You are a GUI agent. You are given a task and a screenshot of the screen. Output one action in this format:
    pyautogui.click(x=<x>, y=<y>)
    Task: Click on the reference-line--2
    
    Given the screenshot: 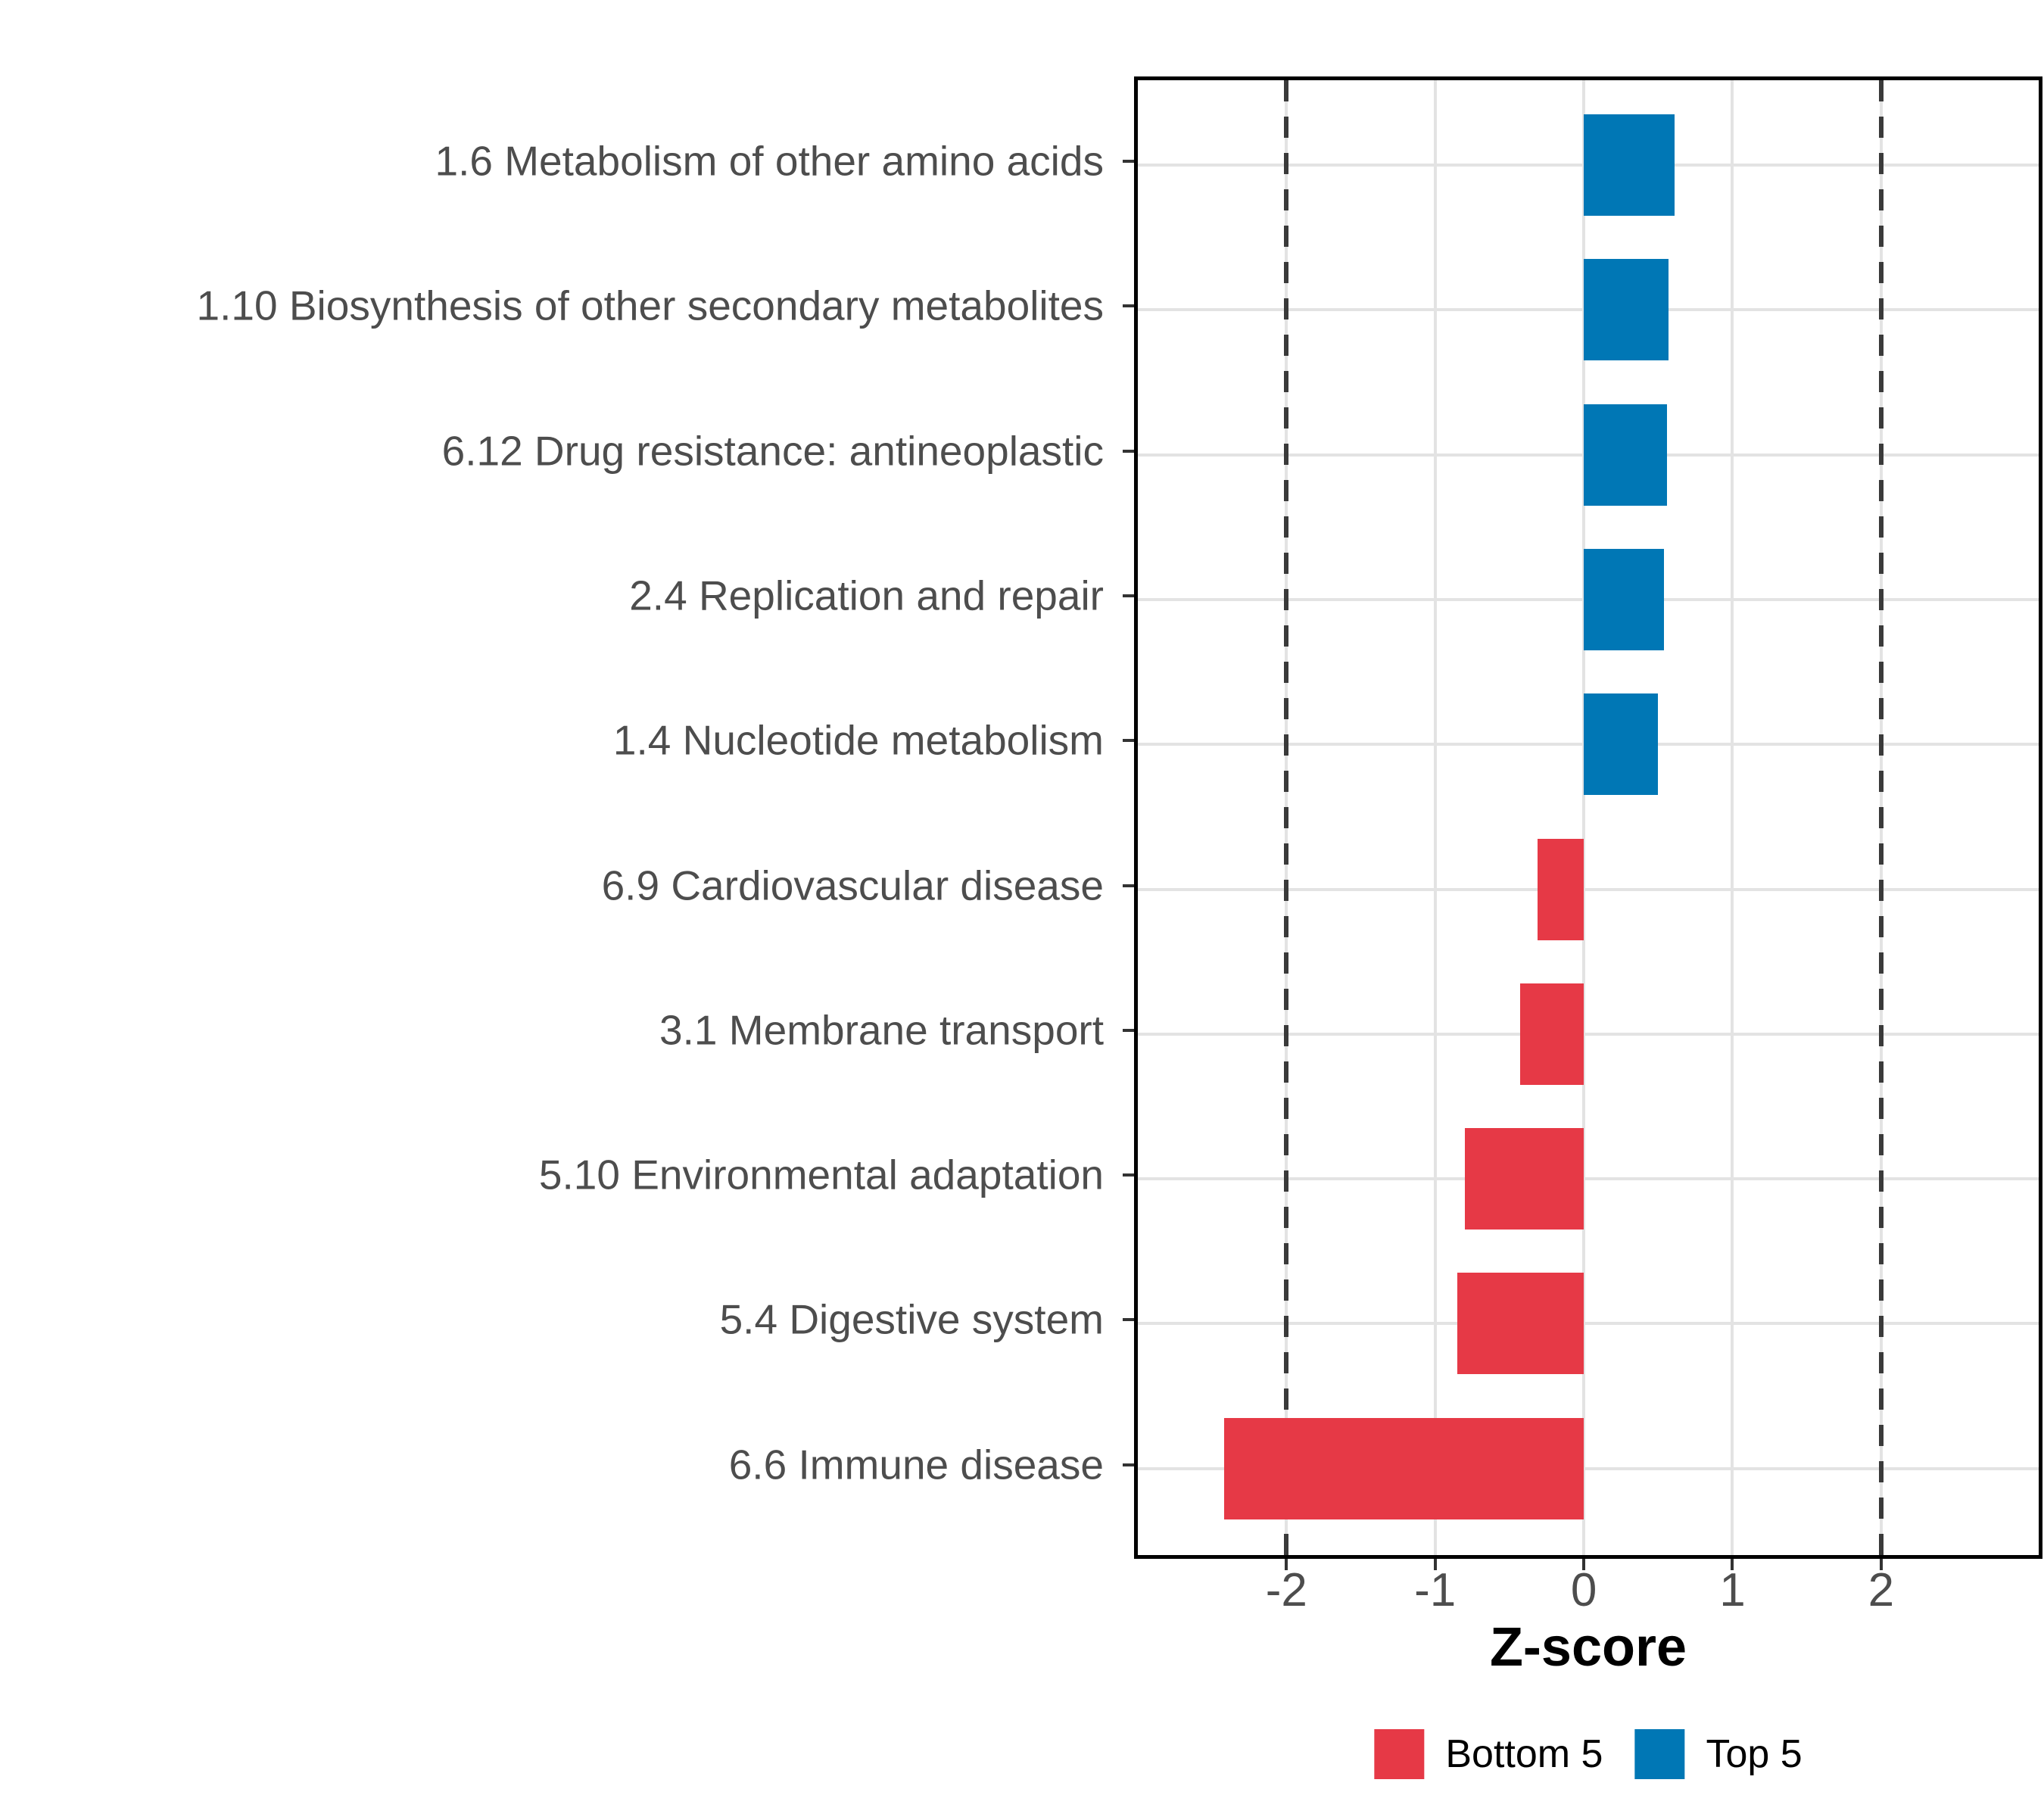 What is the action you would take?
    pyautogui.click(x=1286, y=818)
    